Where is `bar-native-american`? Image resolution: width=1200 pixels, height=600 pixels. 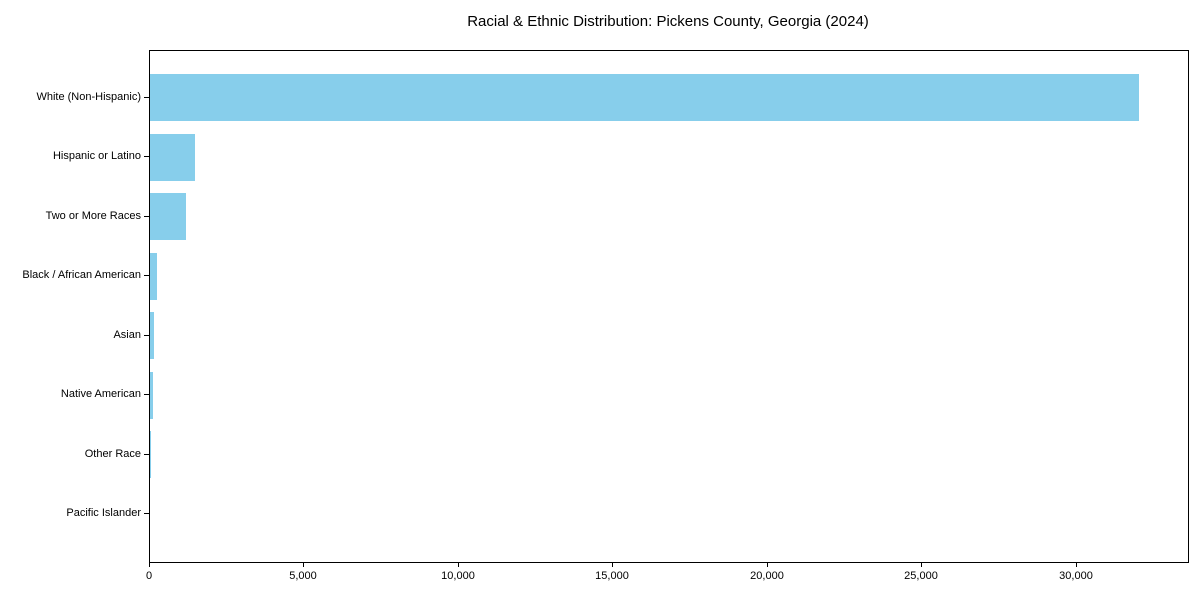
bar-native-american is located at coordinates (151, 395).